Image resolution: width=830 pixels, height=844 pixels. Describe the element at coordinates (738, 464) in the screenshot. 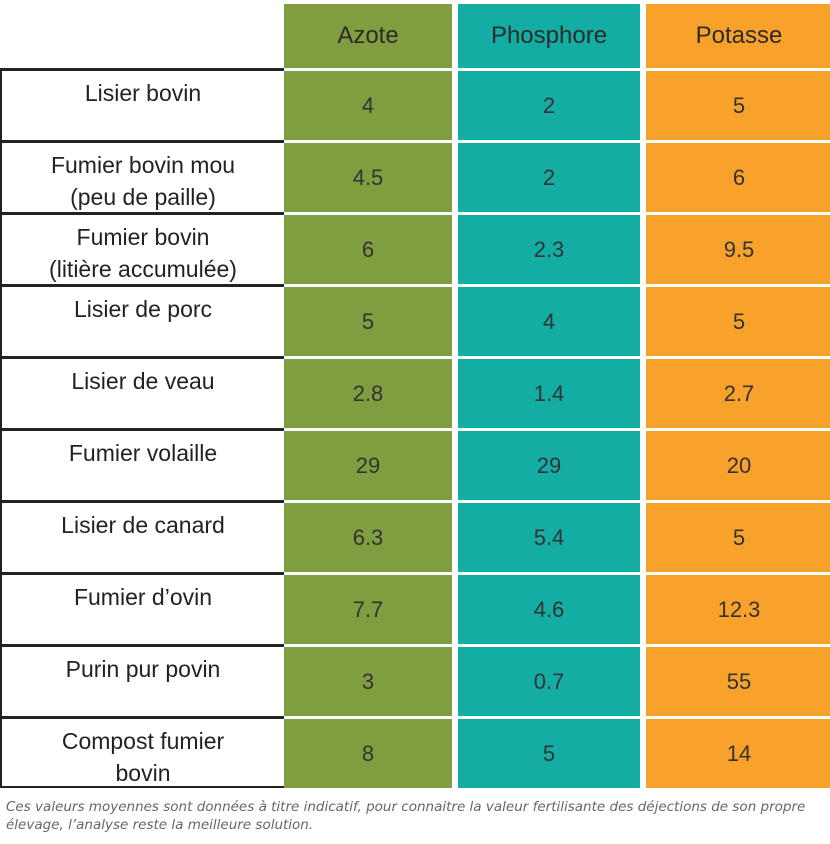

I see `cell-potasse: 20` at that location.